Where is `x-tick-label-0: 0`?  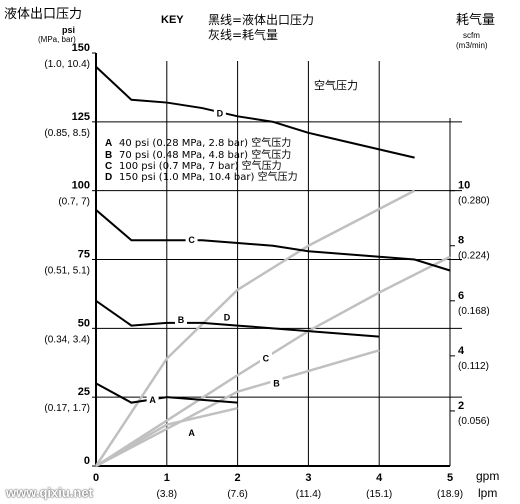
x-tick-label-0: 0 is located at coordinates (96, 478).